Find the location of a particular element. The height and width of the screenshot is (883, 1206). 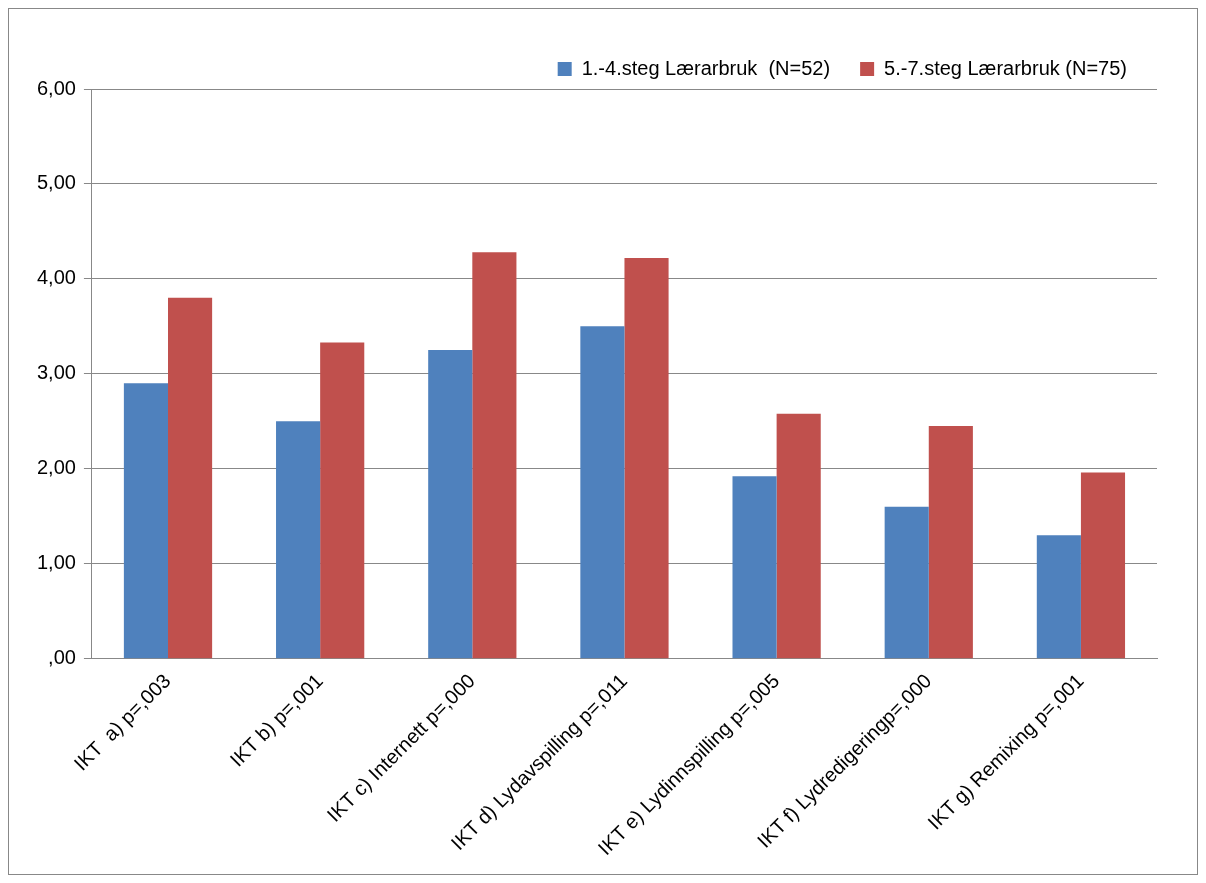

y-tick-label: 4,00 is located at coordinates (56, 277).